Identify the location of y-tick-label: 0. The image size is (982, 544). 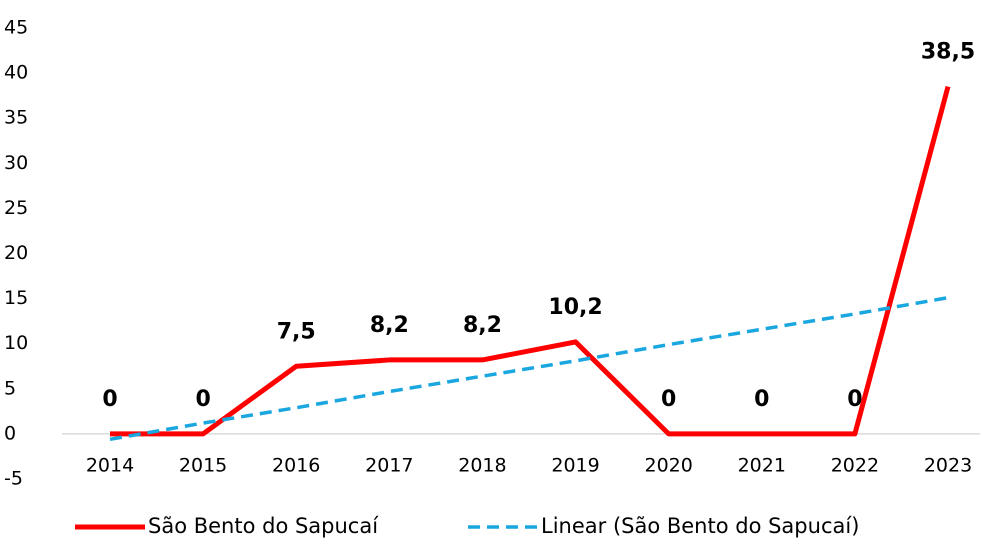
(10, 433).